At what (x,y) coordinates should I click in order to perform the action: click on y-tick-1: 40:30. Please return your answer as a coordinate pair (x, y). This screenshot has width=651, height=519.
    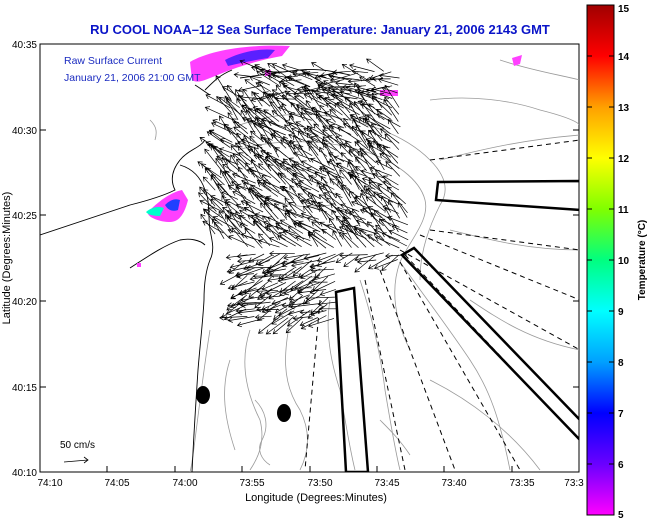
    Looking at the image, I should click on (24, 131).